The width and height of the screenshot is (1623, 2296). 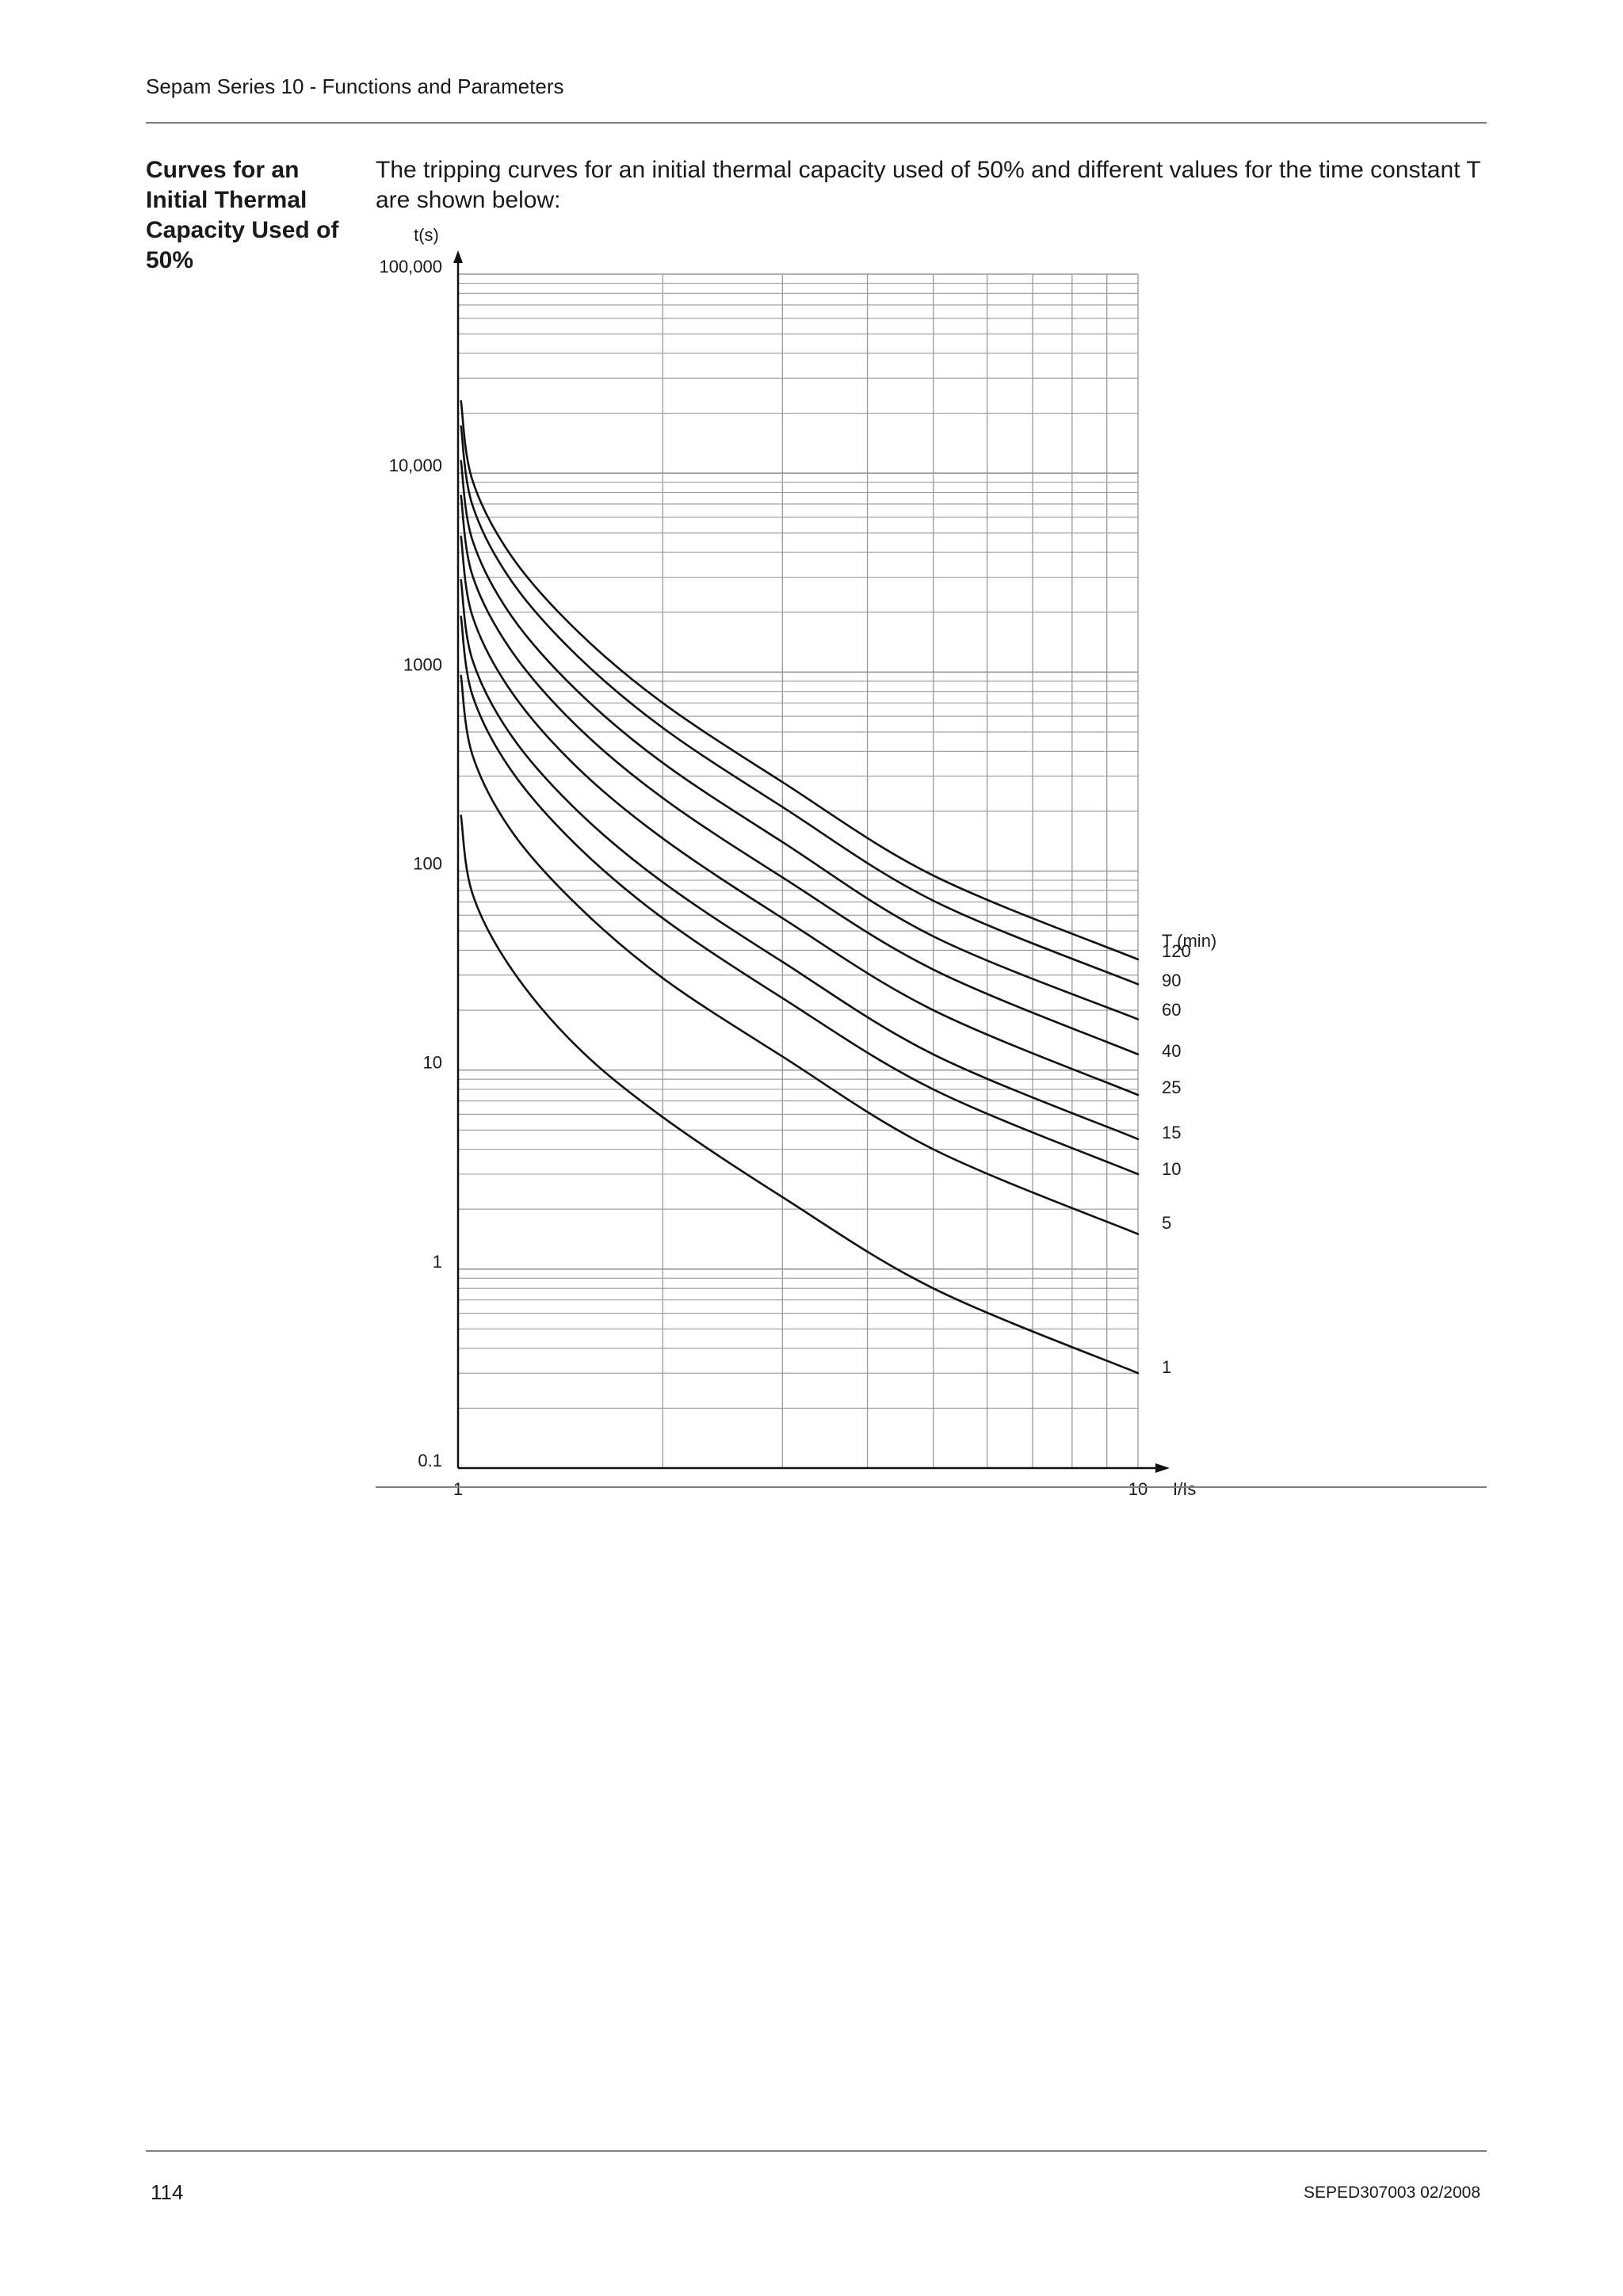 What do you see at coordinates (422, 664) in the screenshot?
I see `y-tick-label: 1000` at bounding box center [422, 664].